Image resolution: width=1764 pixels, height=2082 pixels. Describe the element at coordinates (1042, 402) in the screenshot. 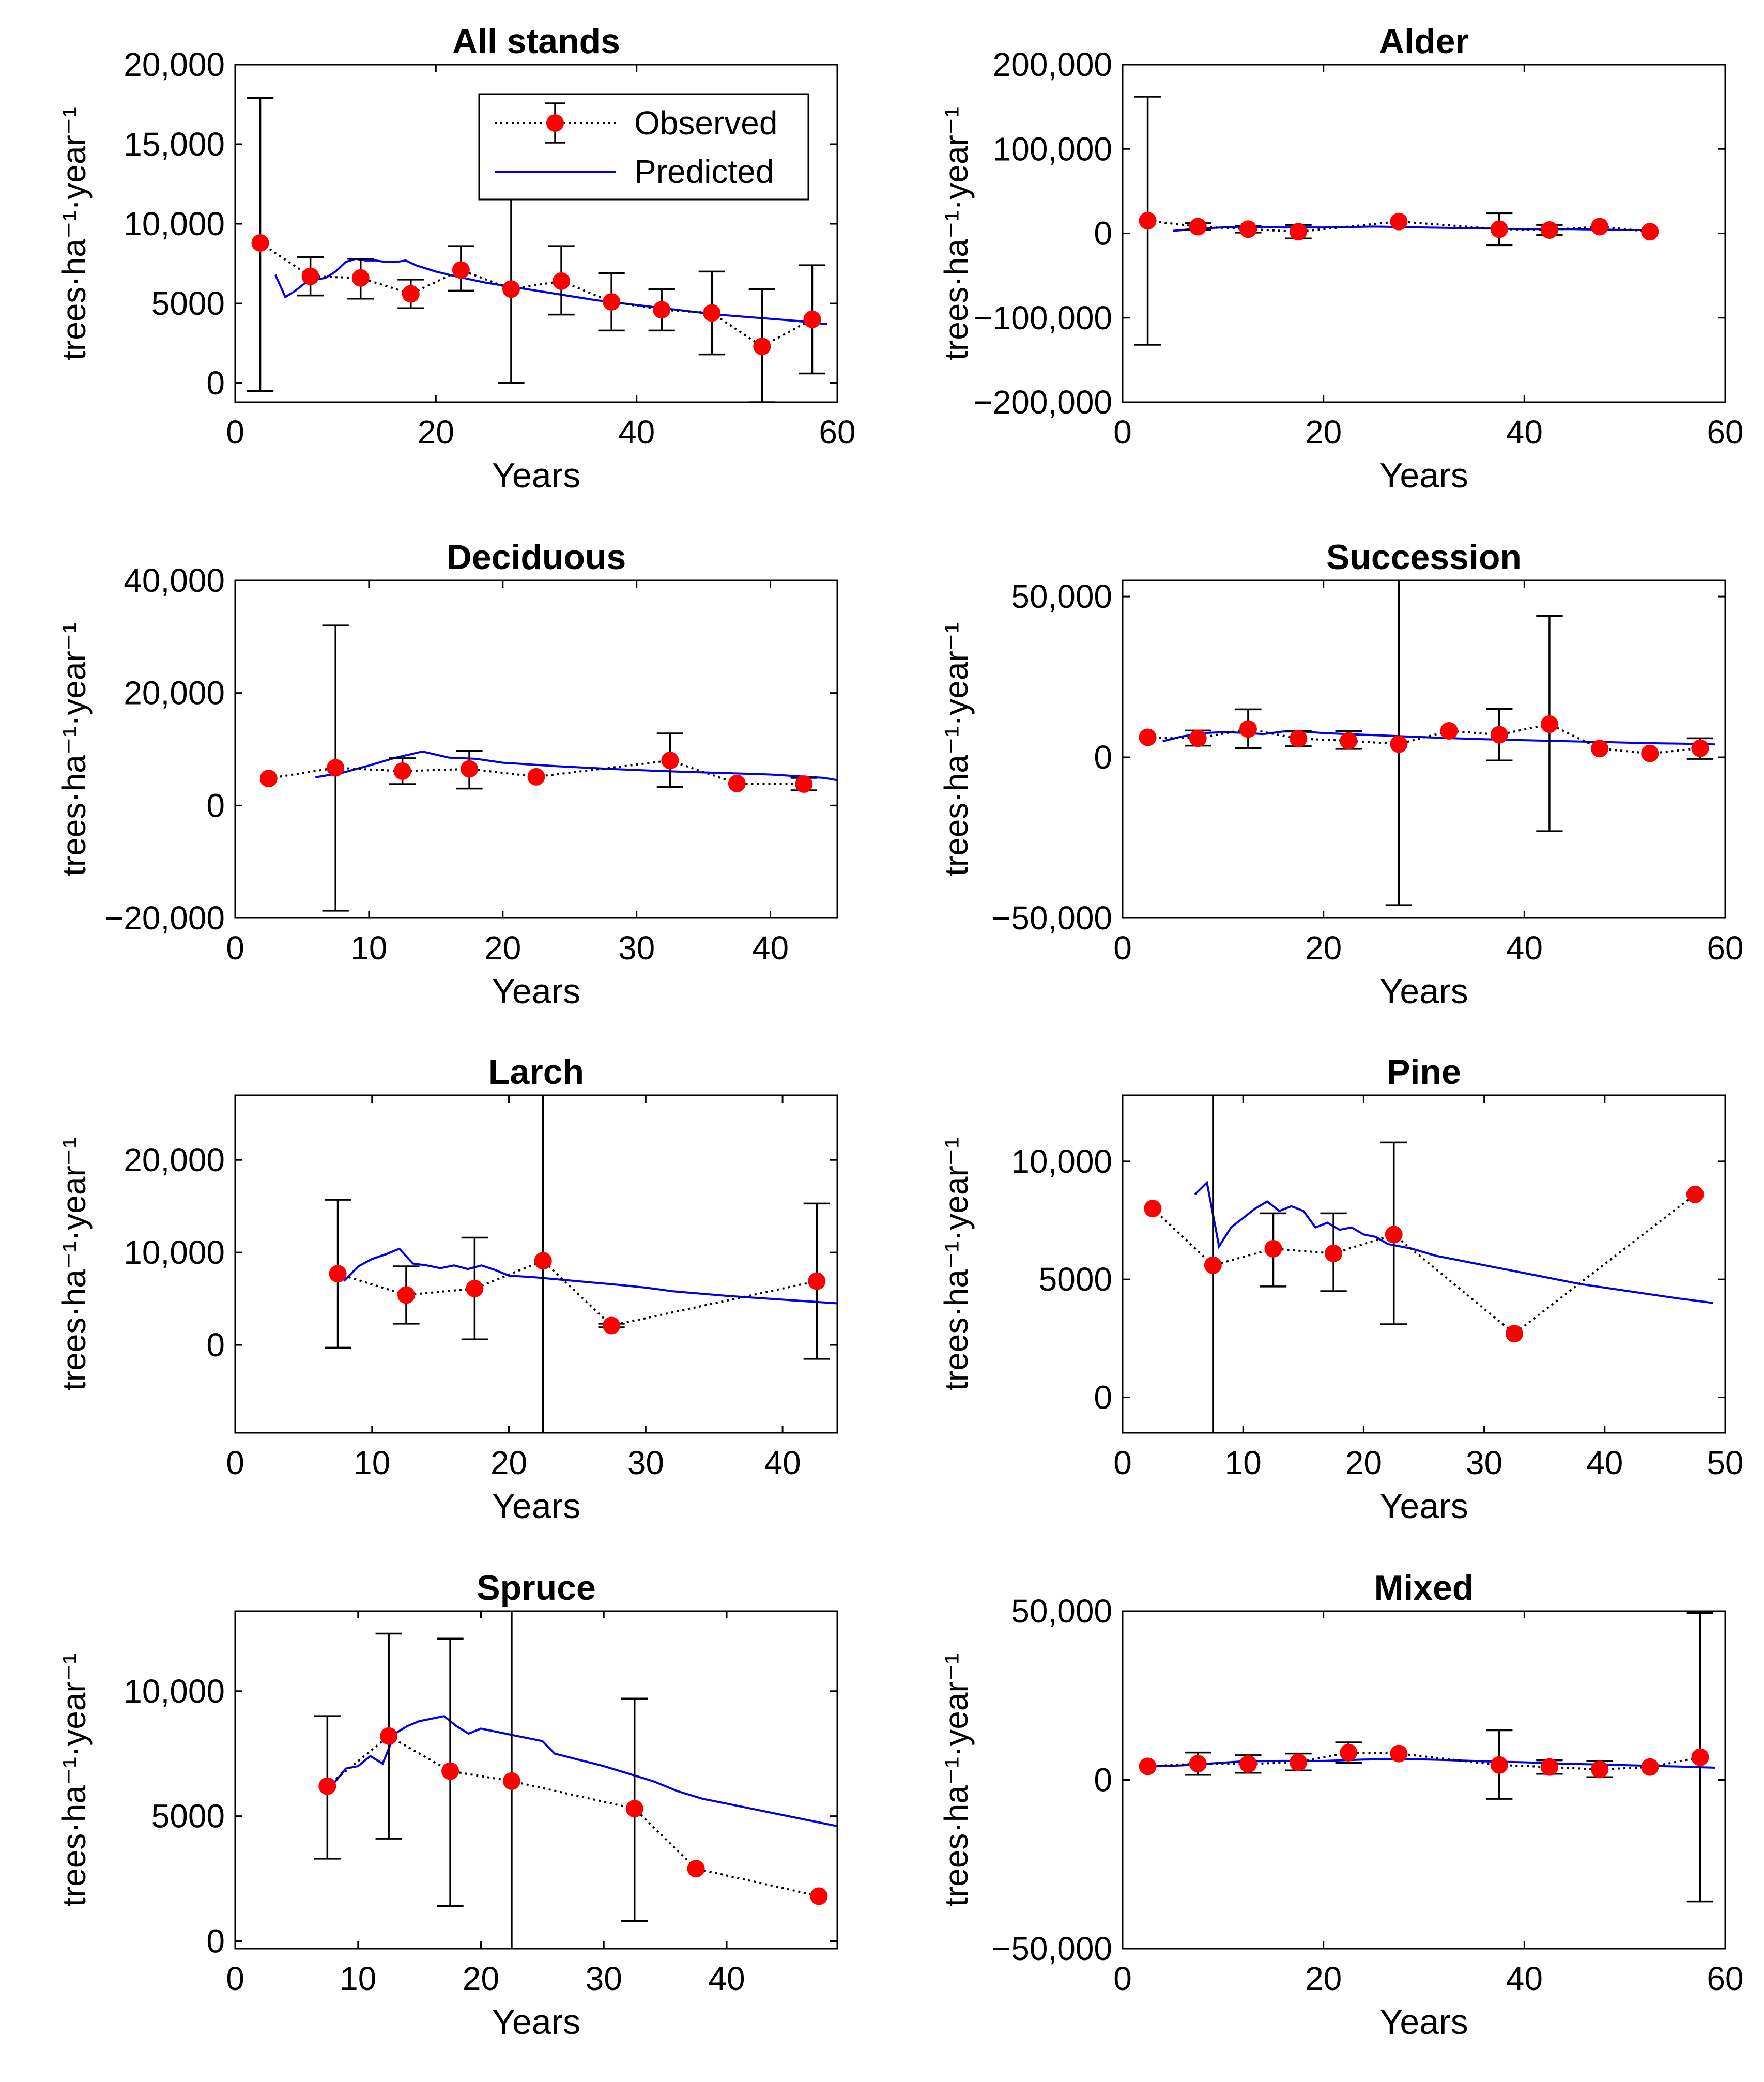

I see `y-tick-label: −200,000` at that location.